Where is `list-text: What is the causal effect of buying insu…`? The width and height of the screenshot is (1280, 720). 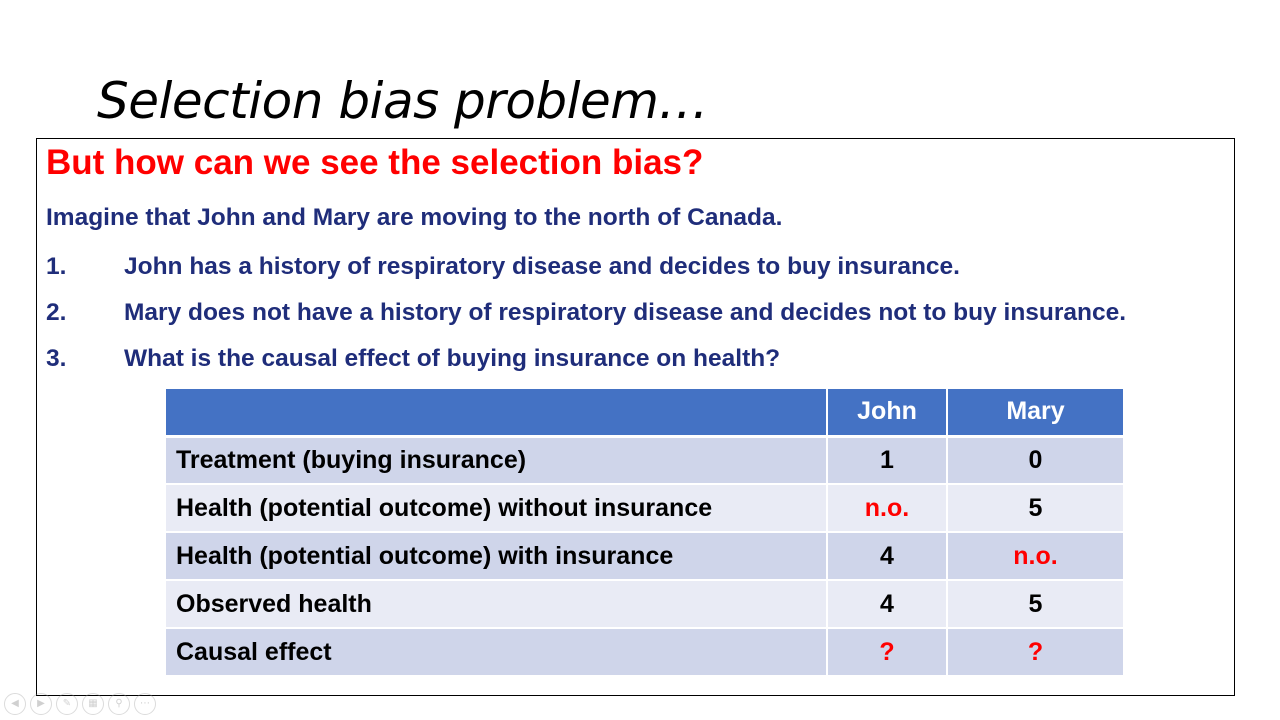
list-text: What is the causal effect of buying insu… is located at coordinates (452, 358).